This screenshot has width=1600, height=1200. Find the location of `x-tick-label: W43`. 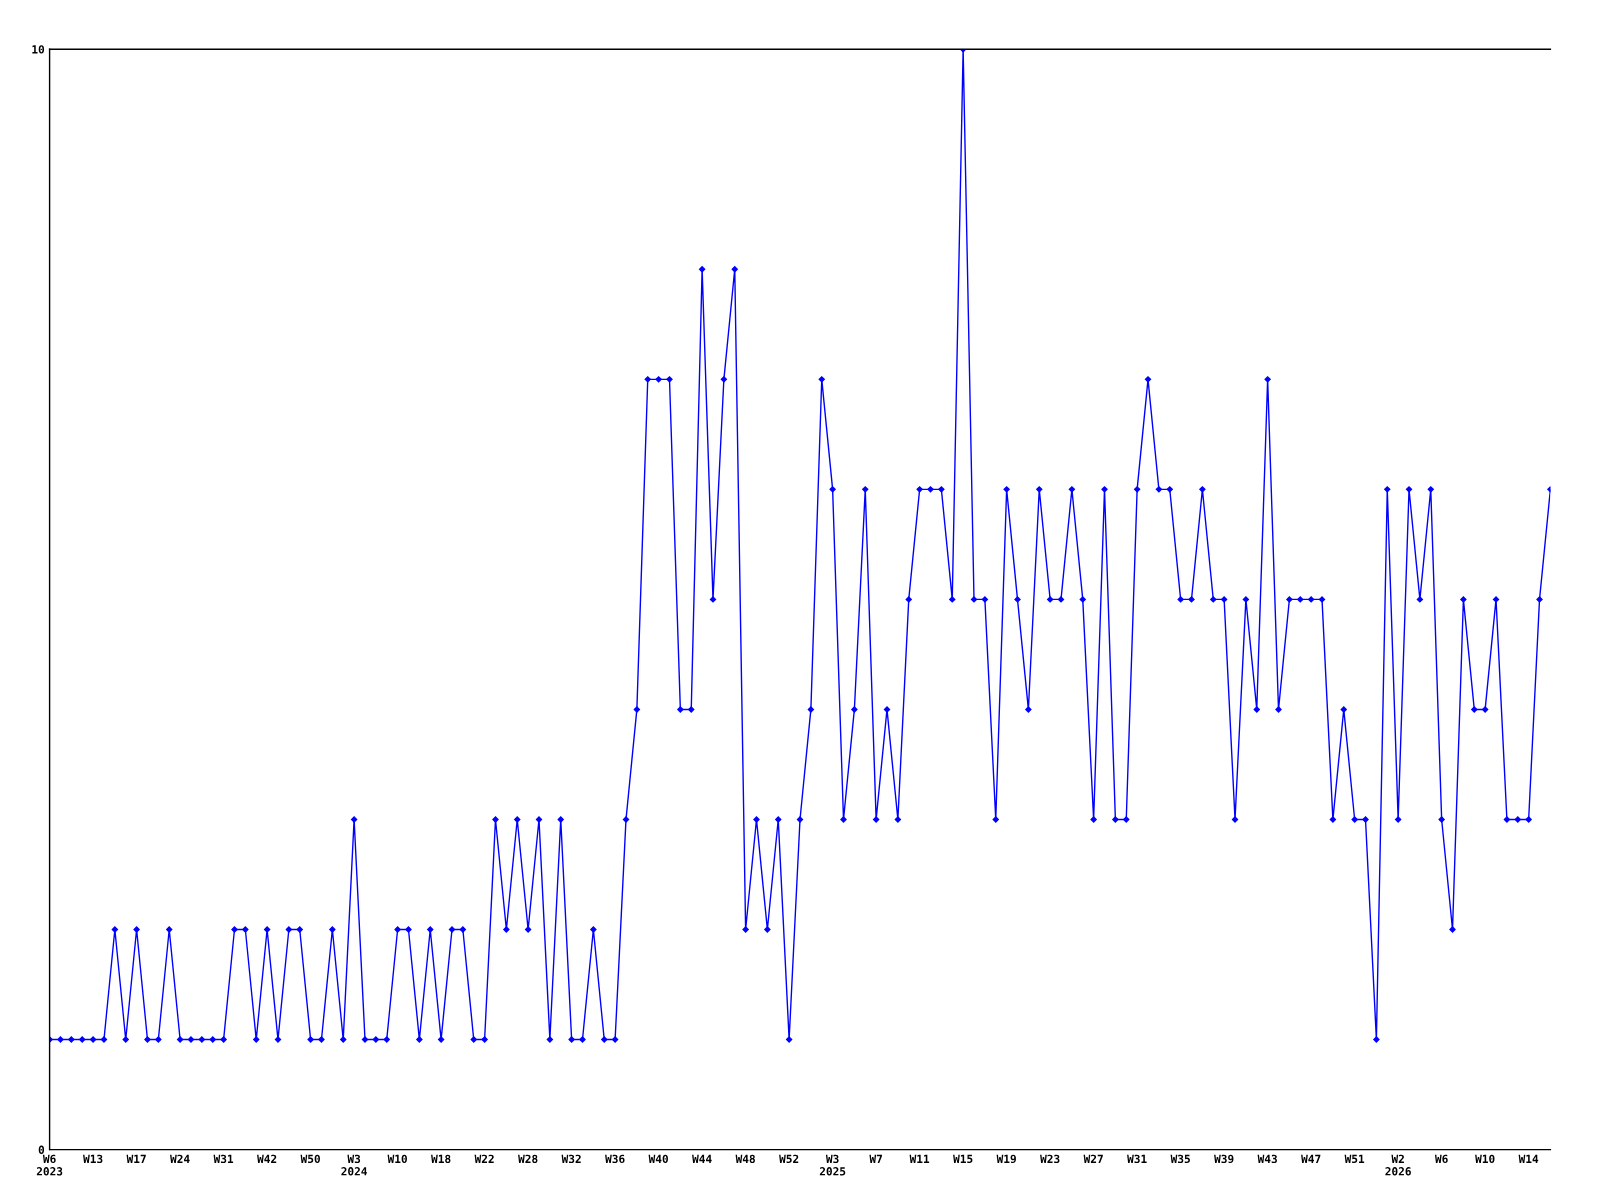

x-tick-label: W43 is located at coordinates (1267, 1159).